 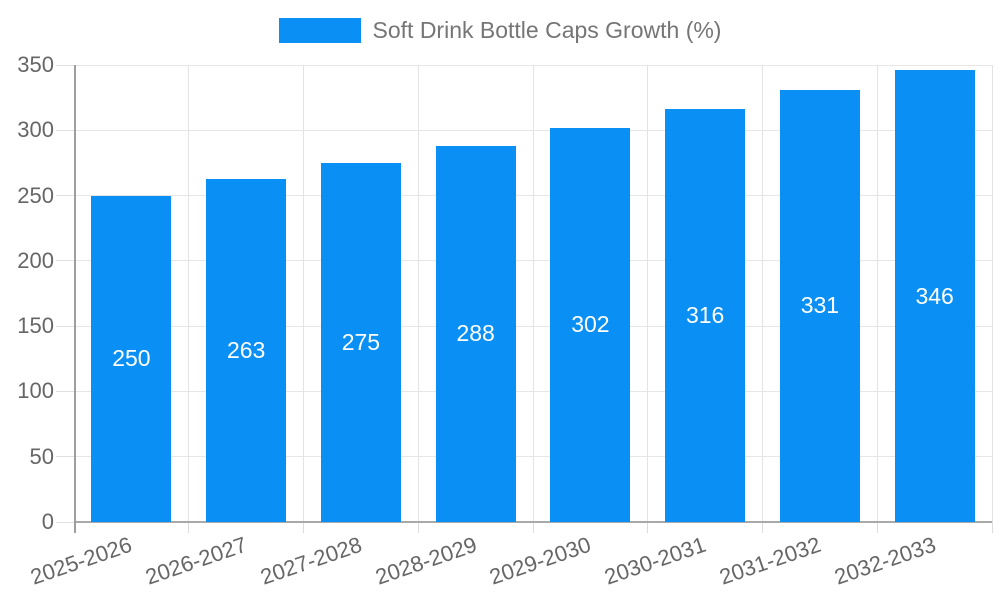 I want to click on bar: 346, so click(x=934, y=296).